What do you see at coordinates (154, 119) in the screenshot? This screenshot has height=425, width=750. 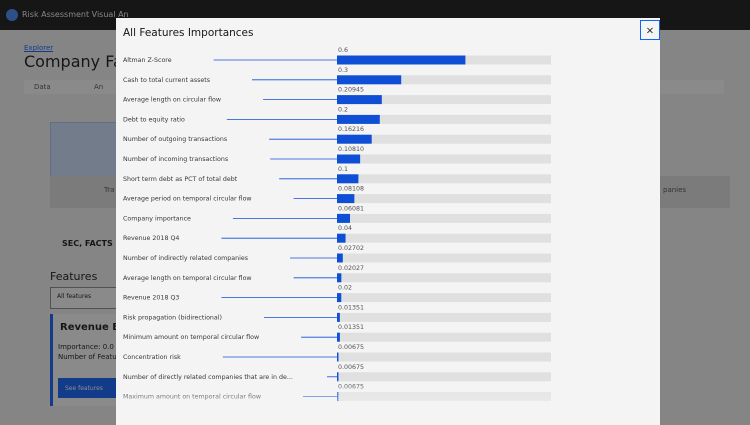 I see `feature-label: Debt to equity ratio` at bounding box center [154, 119].